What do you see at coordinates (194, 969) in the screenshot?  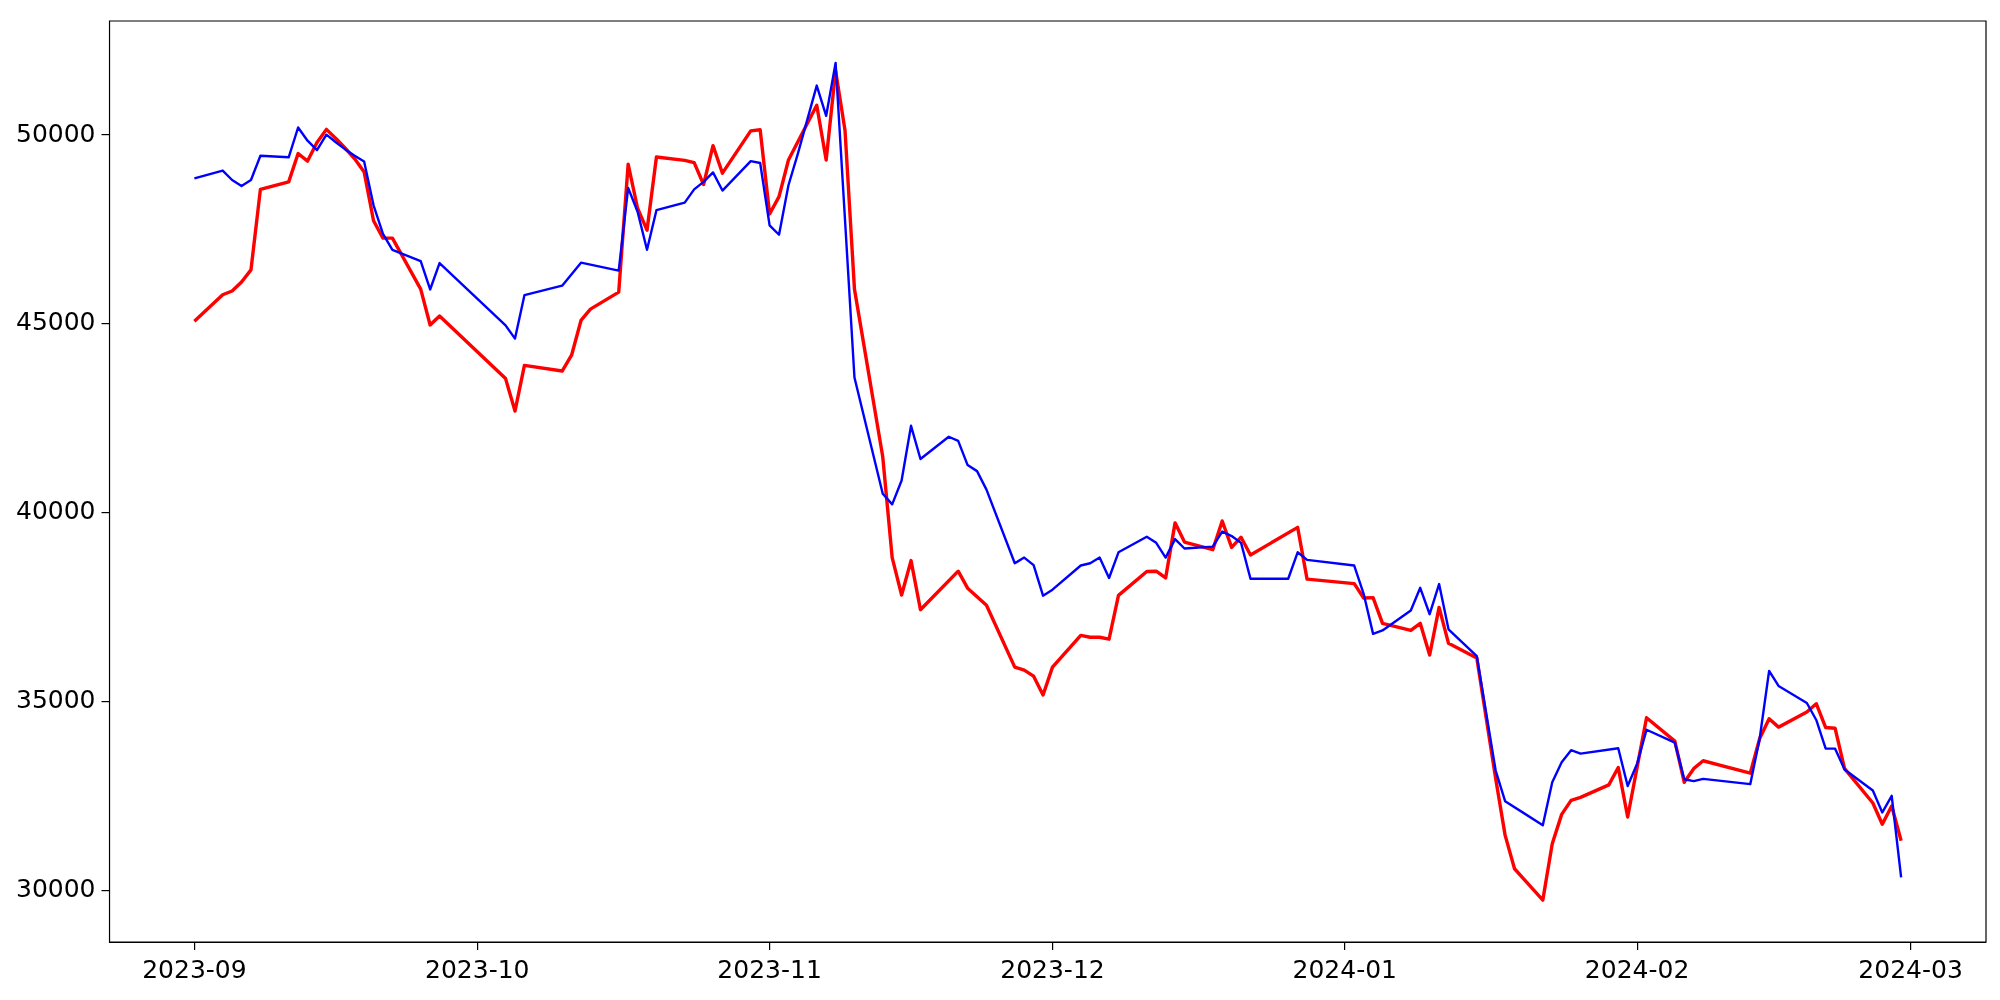 I see `x-tick-label: 2023-09` at bounding box center [194, 969].